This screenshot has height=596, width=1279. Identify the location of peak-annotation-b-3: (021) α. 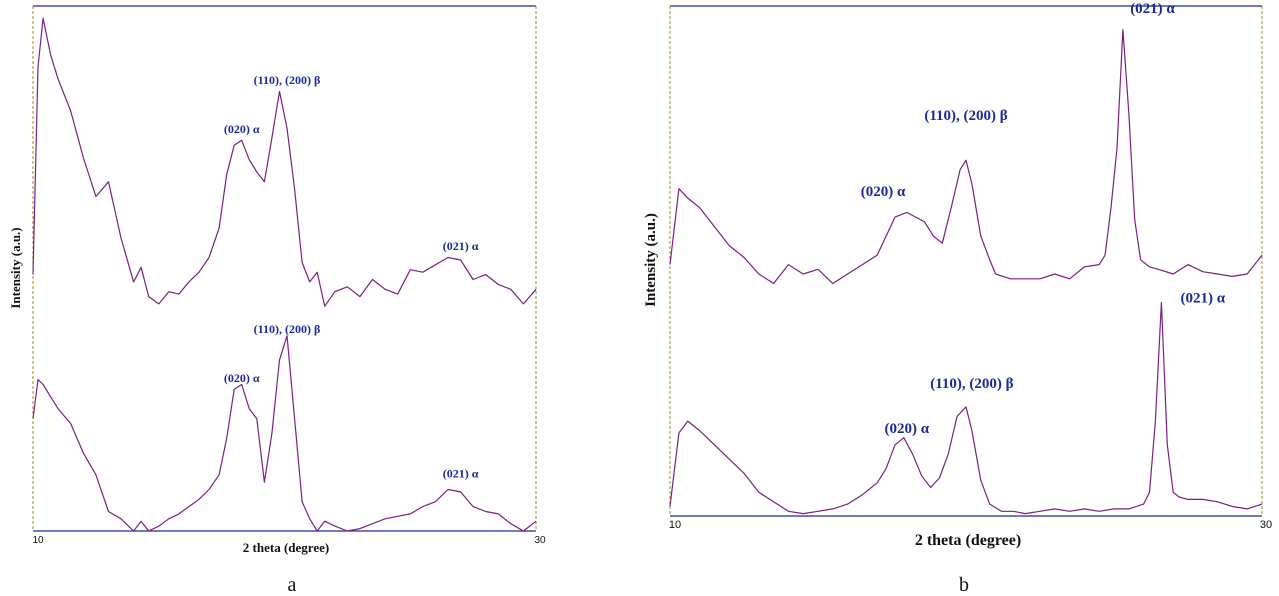
(1202, 299).